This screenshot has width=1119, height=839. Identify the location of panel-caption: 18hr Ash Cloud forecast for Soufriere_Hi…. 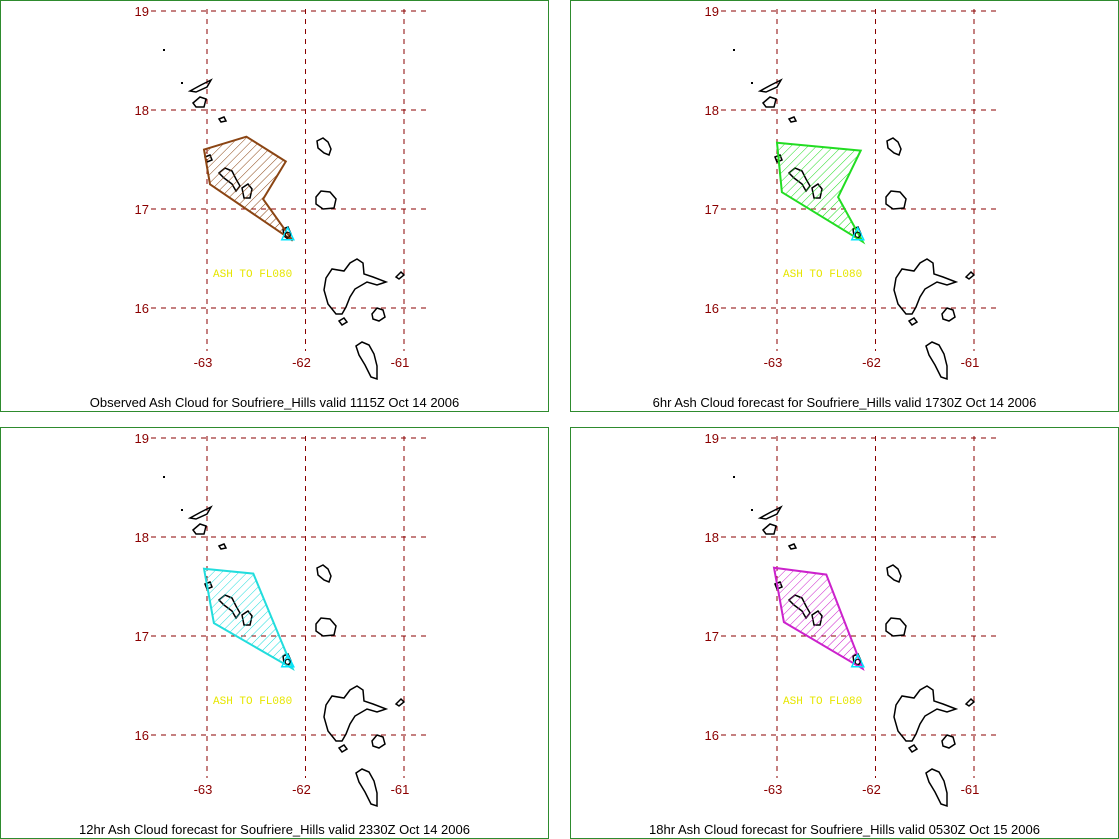
(844, 829).